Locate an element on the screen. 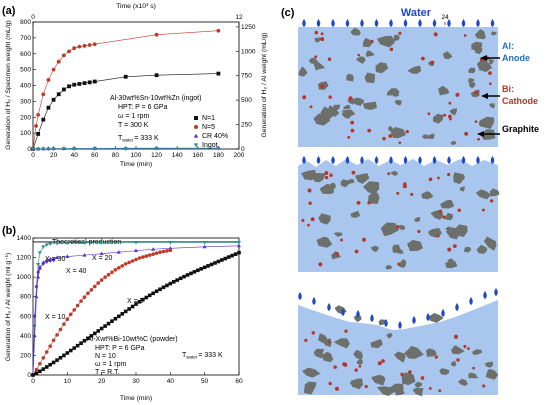 The image size is (550, 405). stage-1-block is located at coordinates (398, 87).